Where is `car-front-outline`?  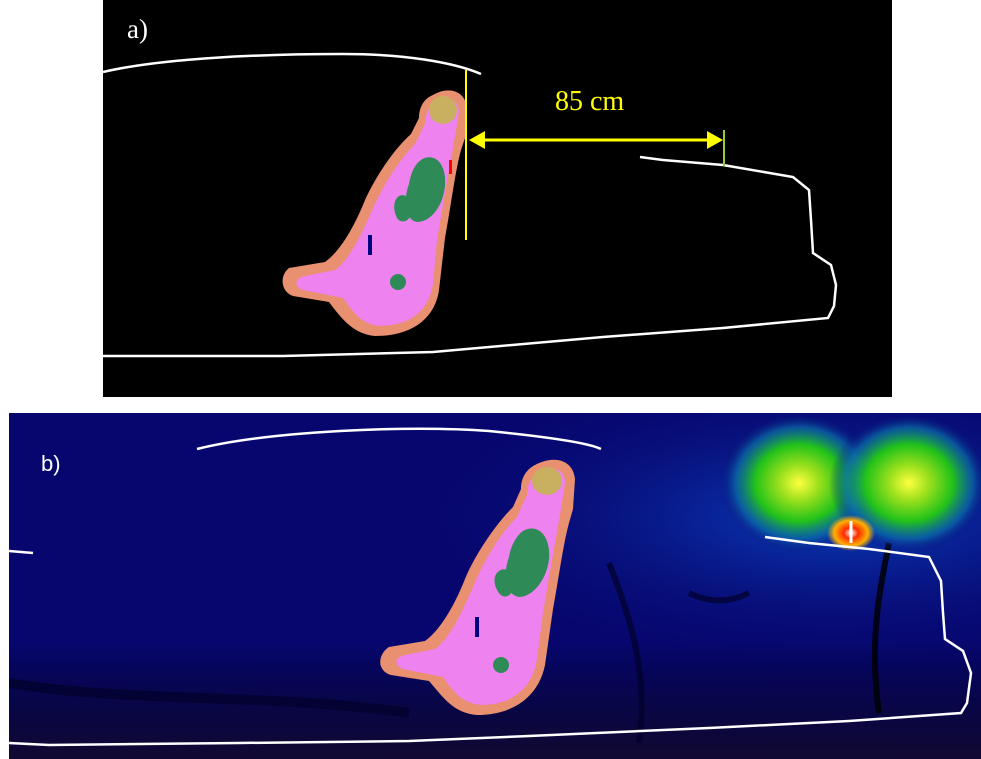
car-front-outline is located at coordinates (21, 552).